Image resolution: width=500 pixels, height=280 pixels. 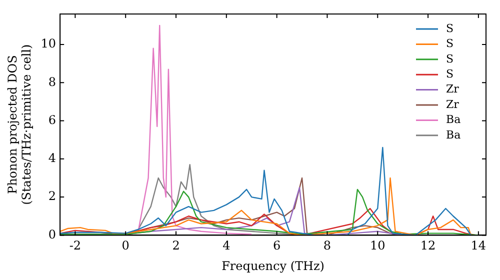 What do you see at coordinates (52, 158) in the screenshot?
I see `y-tick-label: 4` at bounding box center [52, 158].